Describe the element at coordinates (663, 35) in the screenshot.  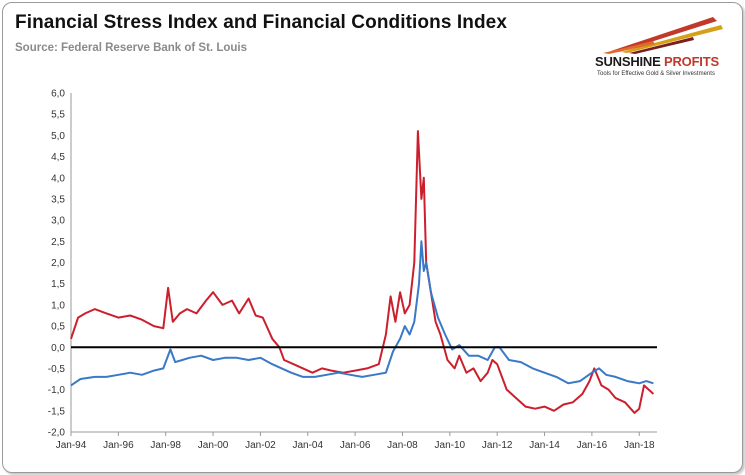
I see `logo-rays-icon` at that location.